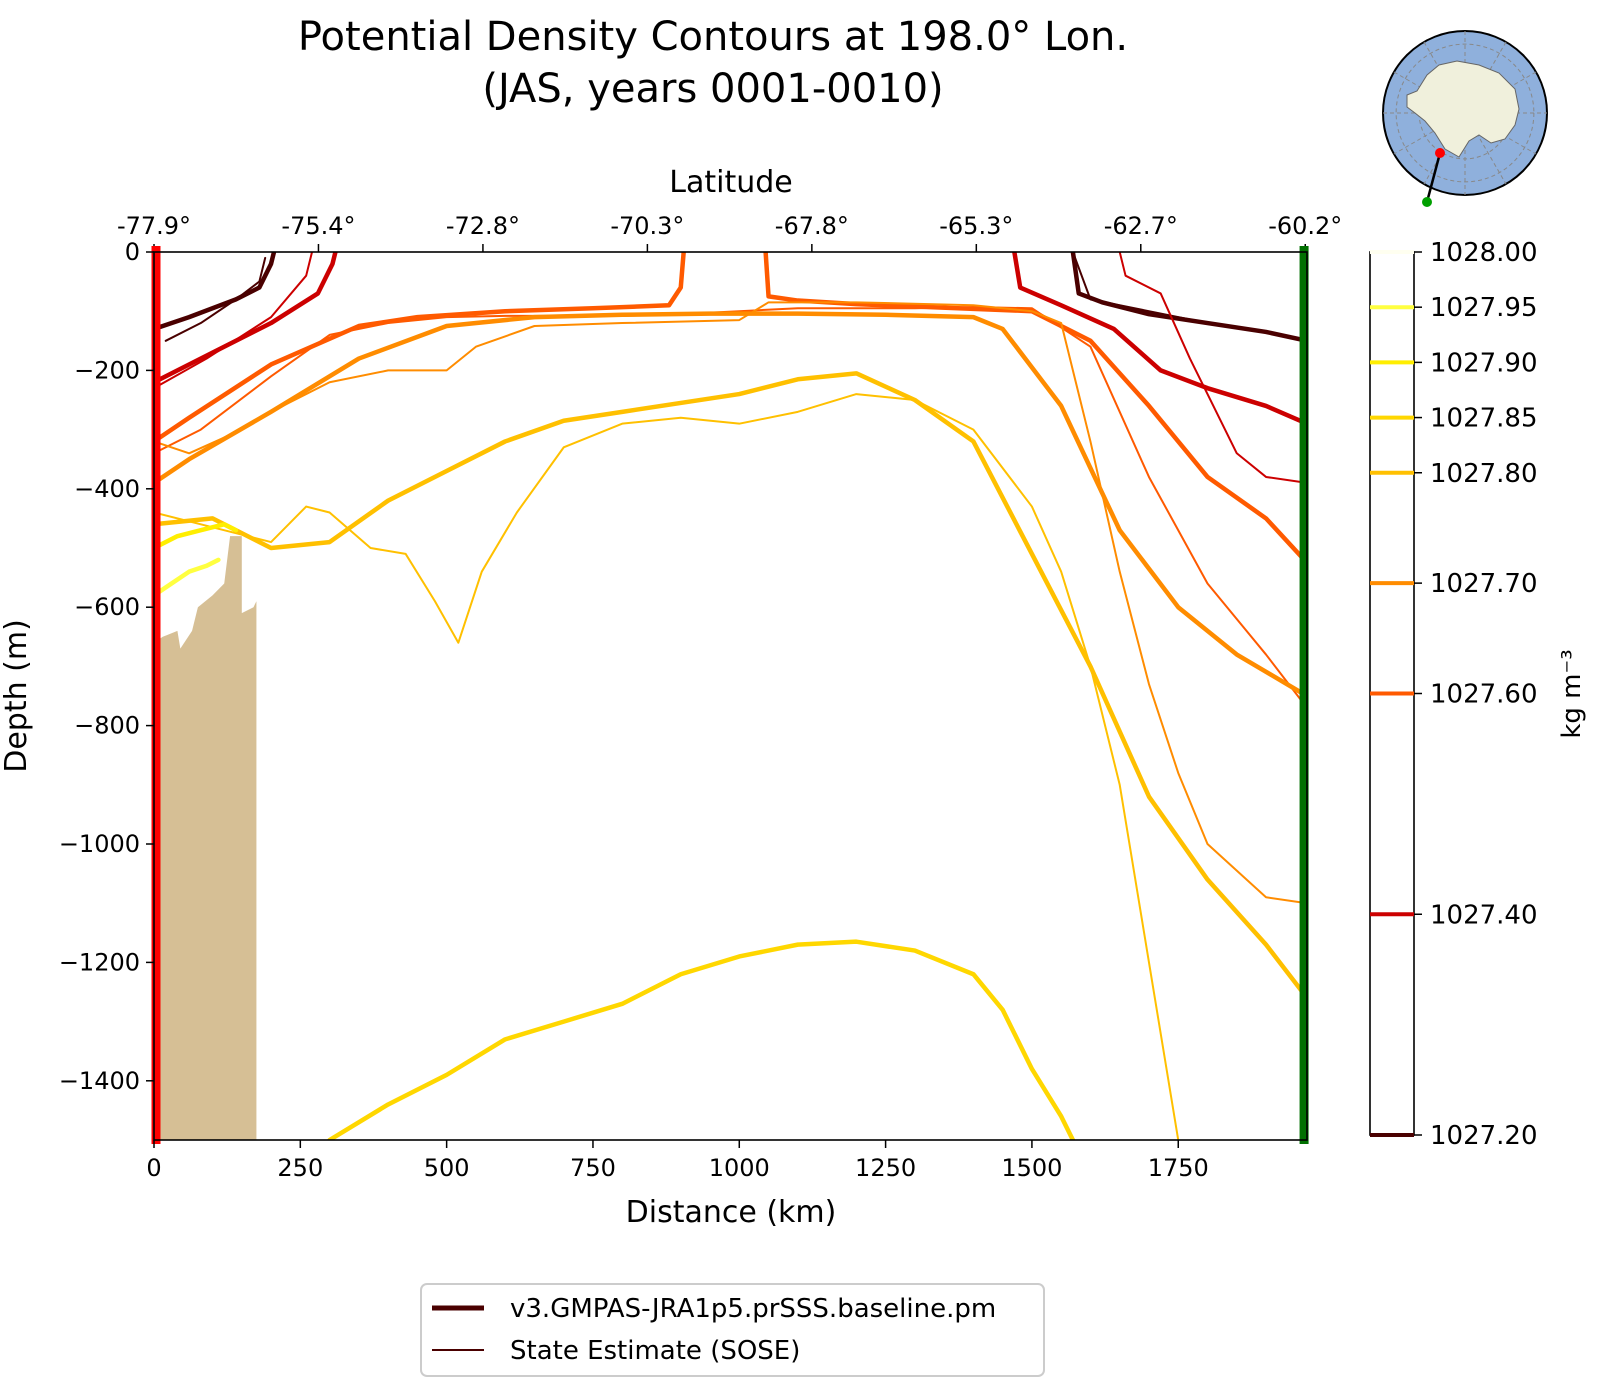 This screenshot has height=1400, width=1600. I want to click on contour-model-1027.4-5, so click(1159, 339).